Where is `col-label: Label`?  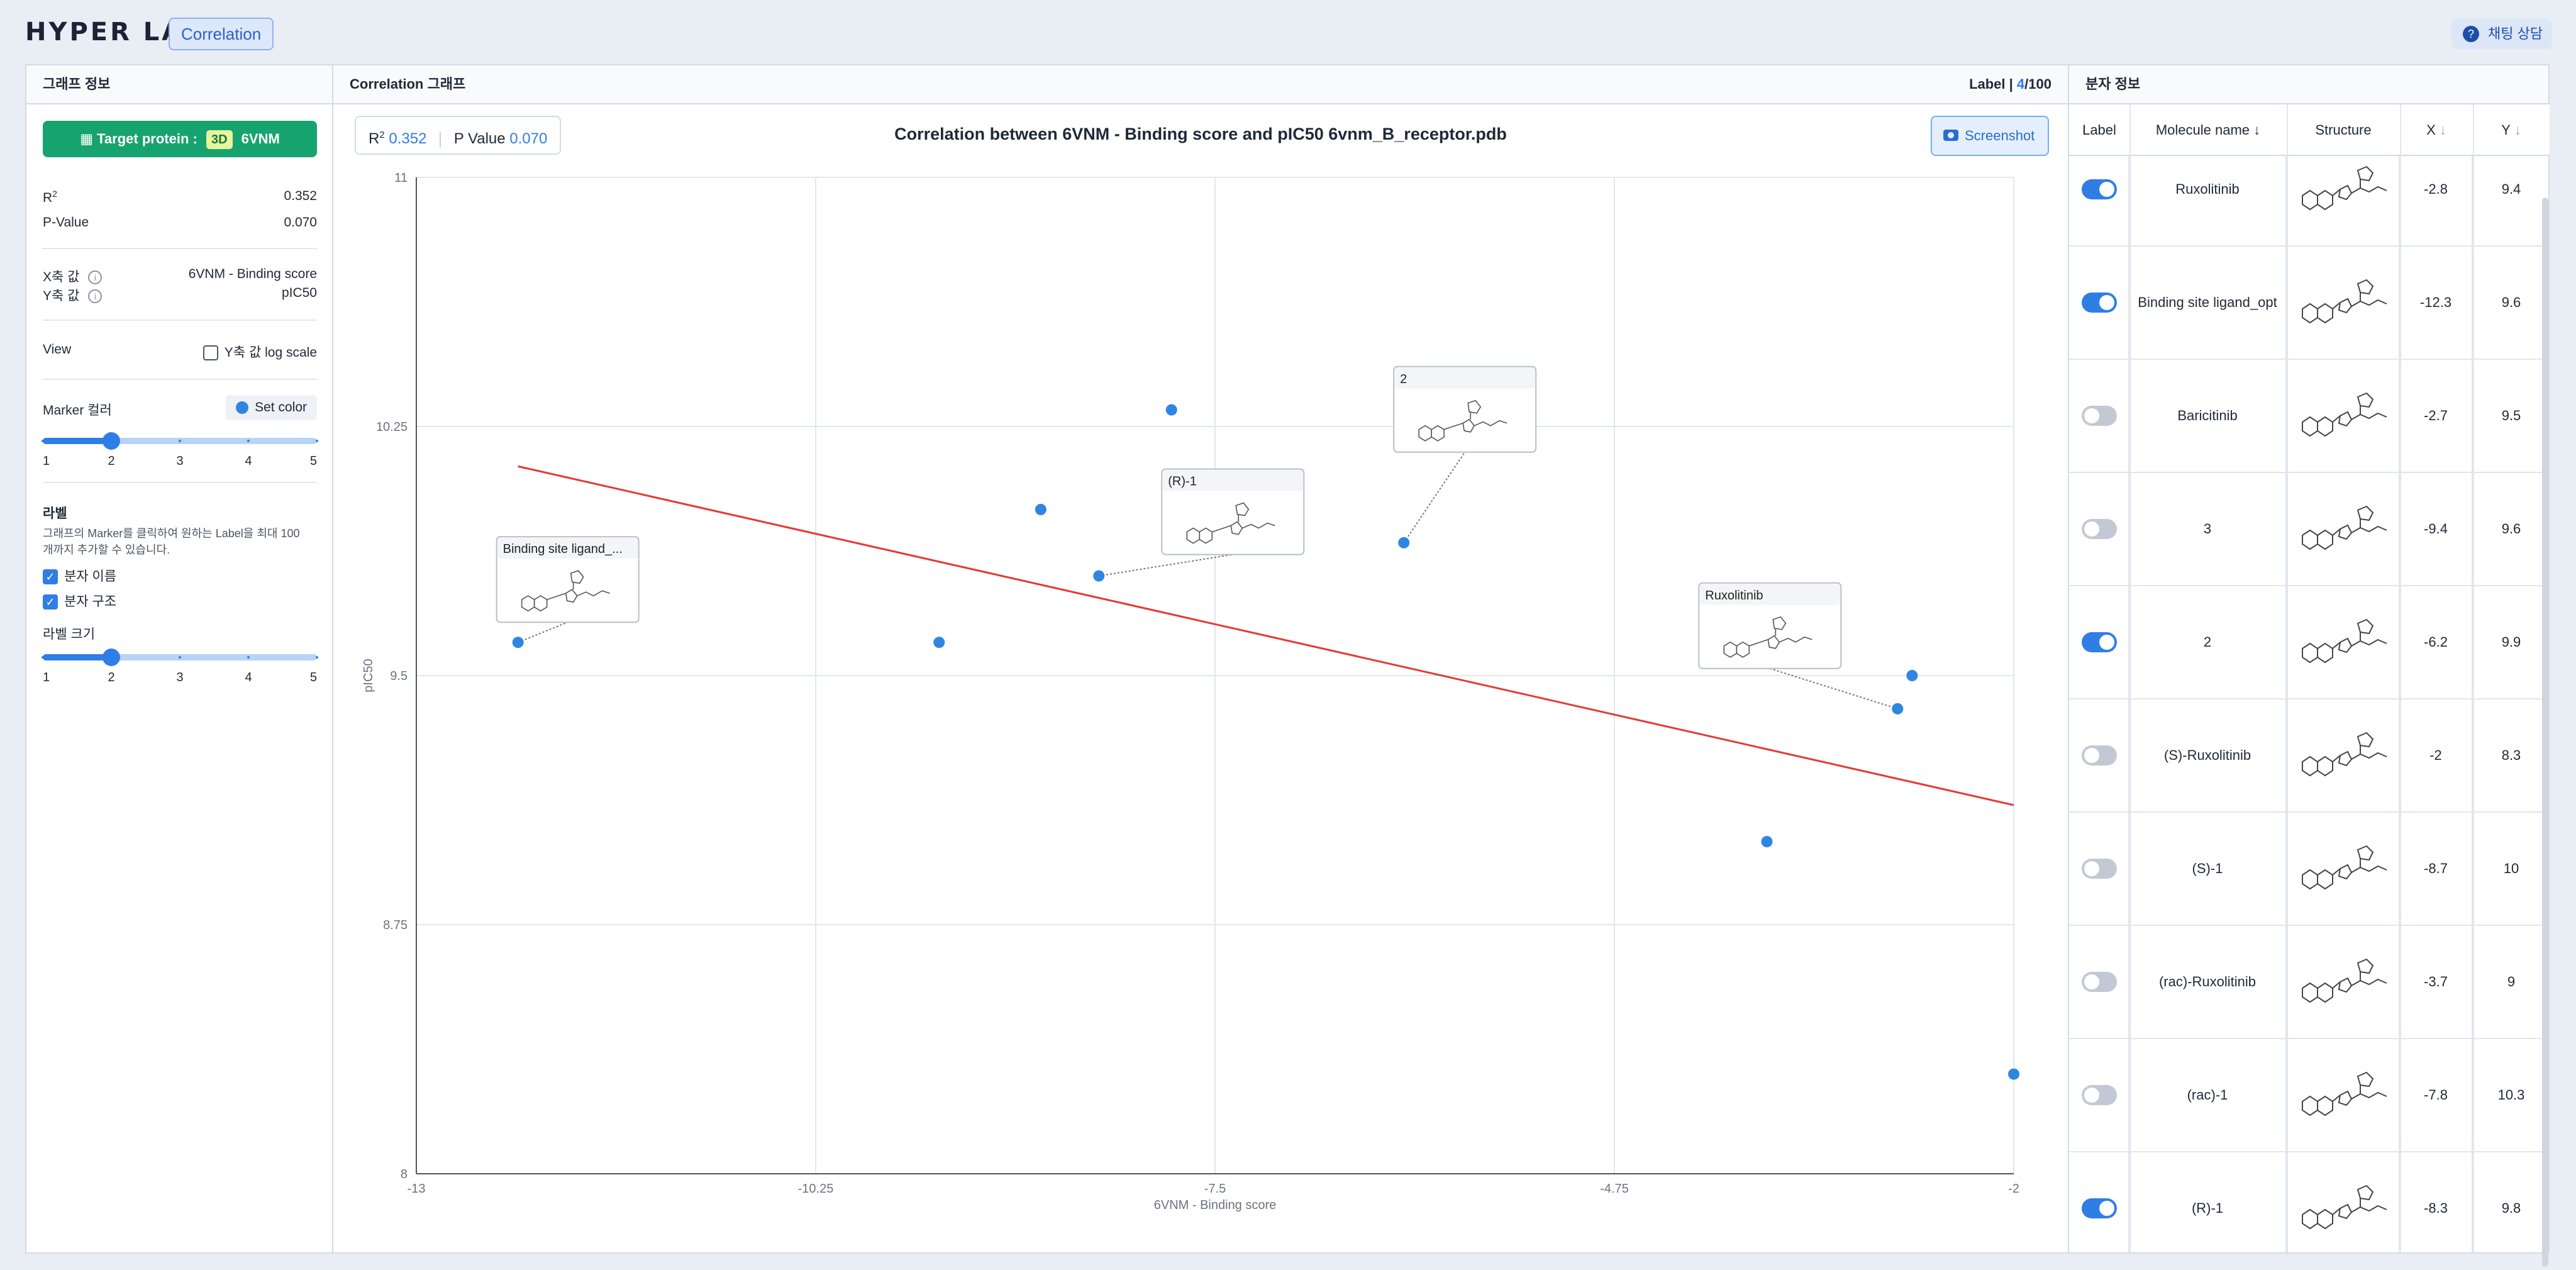
col-label: Label is located at coordinates (2099, 130).